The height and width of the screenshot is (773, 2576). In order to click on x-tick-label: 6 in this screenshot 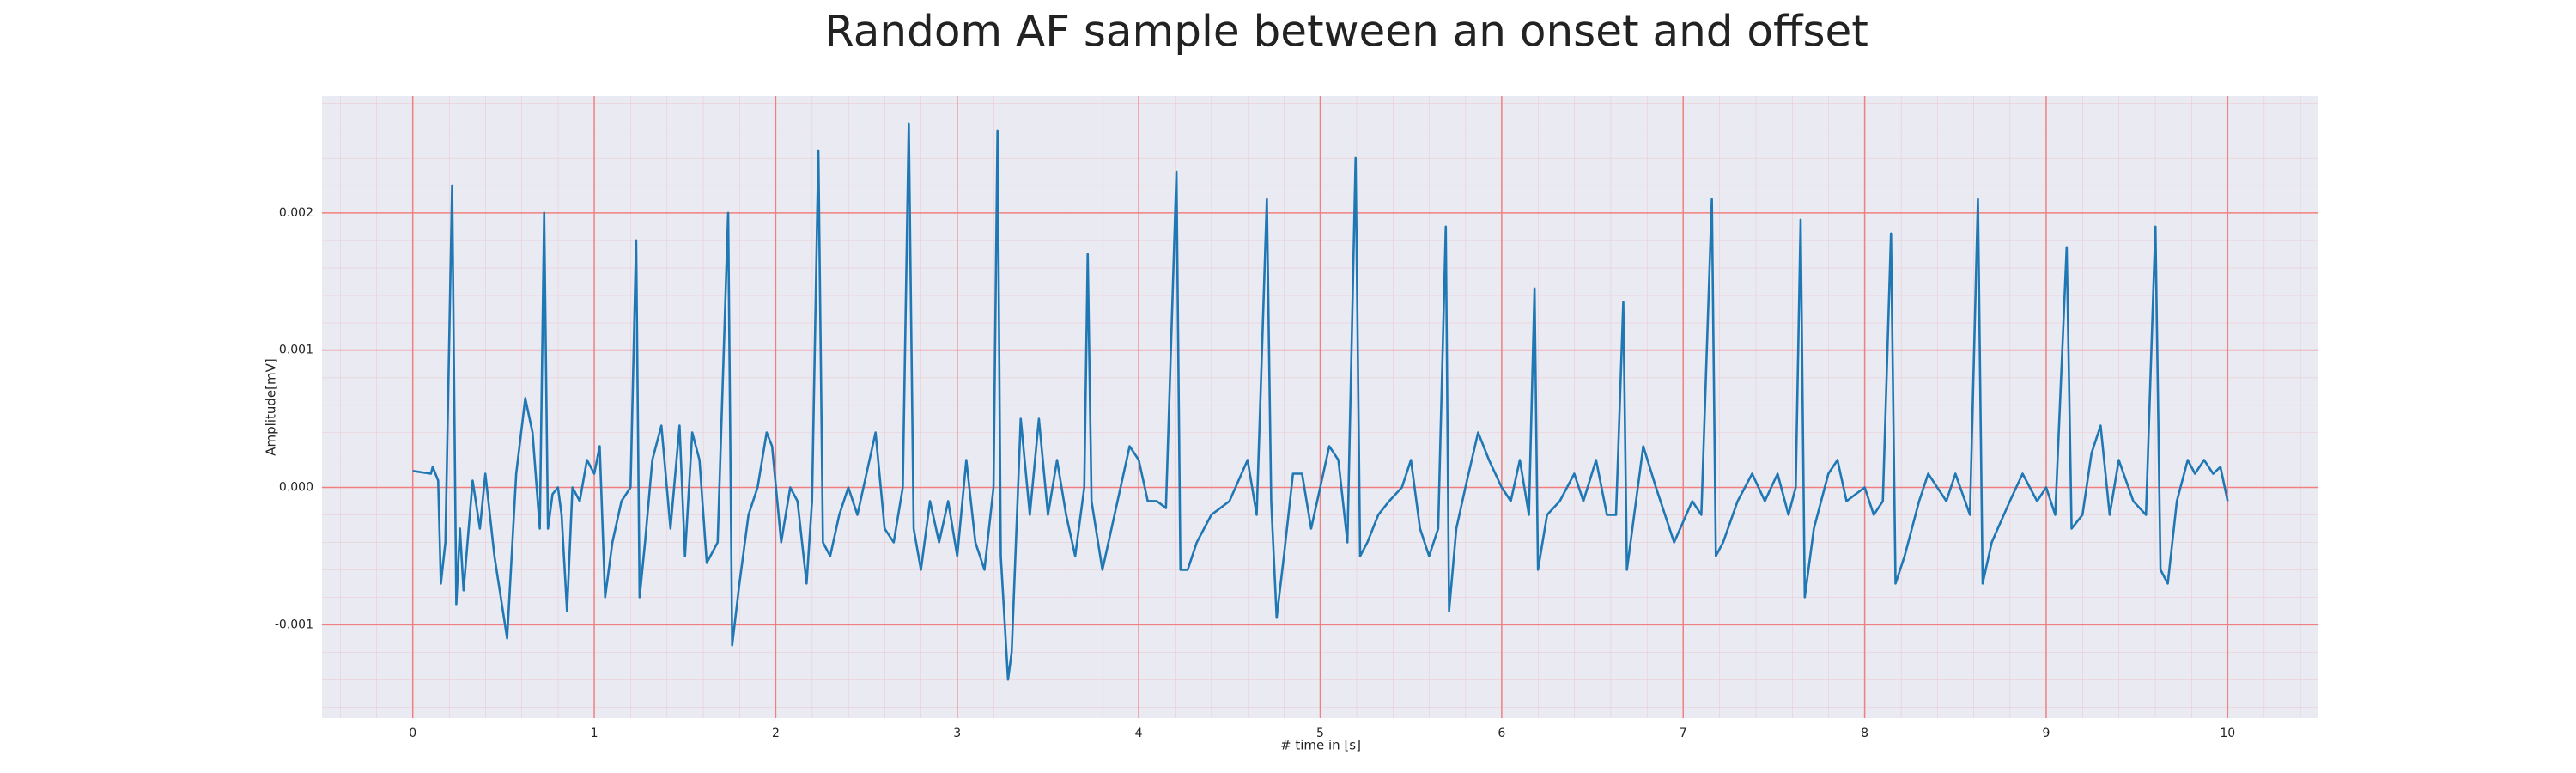, I will do `click(1502, 733)`.